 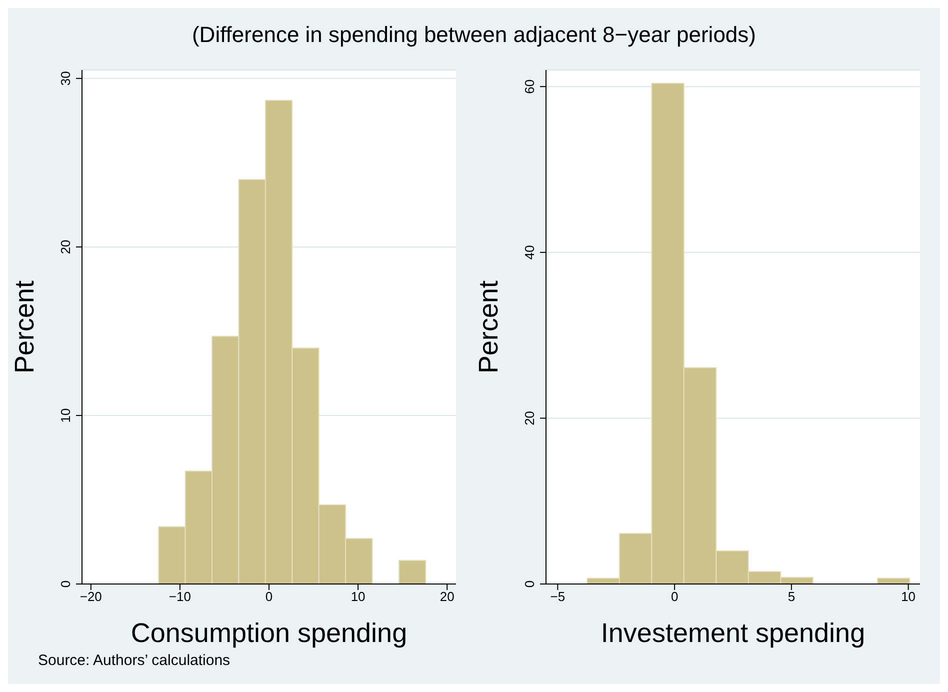 What do you see at coordinates (179, 596) in the screenshot?
I see `x-tick-label: −10` at bounding box center [179, 596].